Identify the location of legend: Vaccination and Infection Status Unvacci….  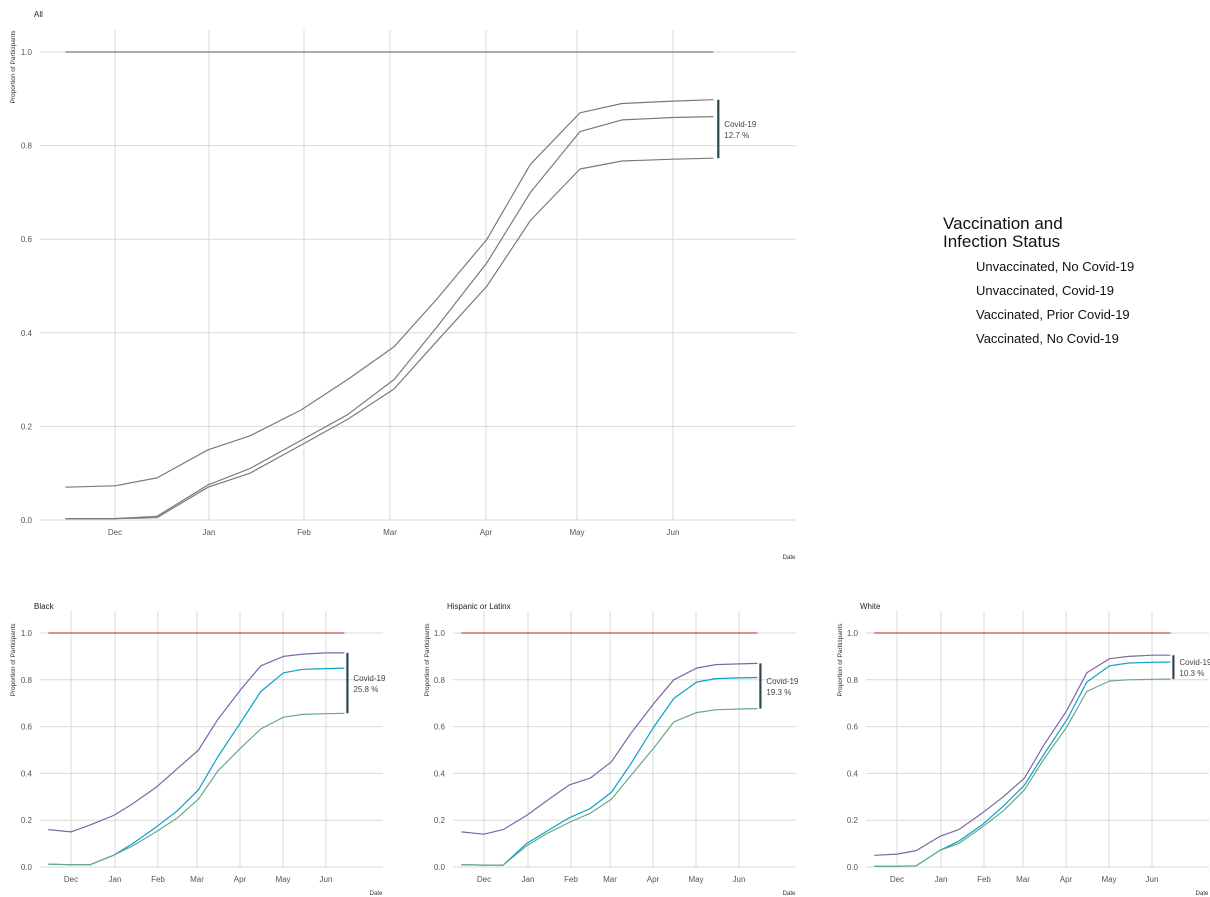
(1038, 281).